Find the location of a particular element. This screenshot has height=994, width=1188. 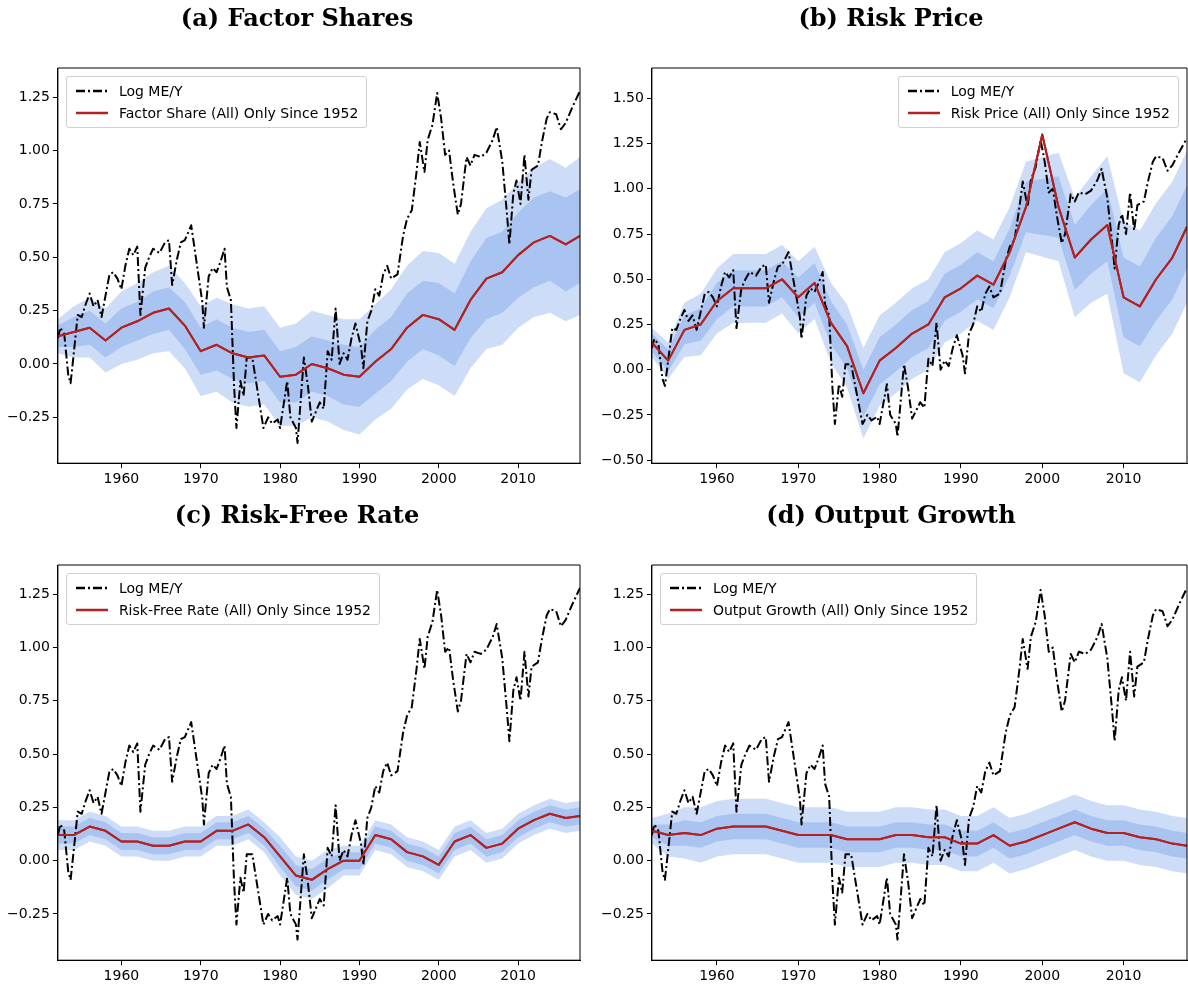

chart-title: (b) Risk Price is located at coordinates (891, 18).